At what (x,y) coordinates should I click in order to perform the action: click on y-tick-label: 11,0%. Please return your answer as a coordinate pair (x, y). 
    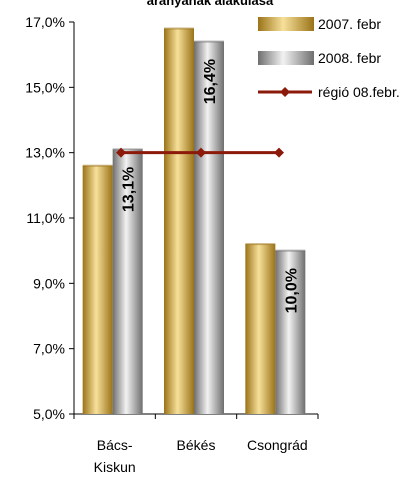
    Looking at the image, I should click on (45, 218).